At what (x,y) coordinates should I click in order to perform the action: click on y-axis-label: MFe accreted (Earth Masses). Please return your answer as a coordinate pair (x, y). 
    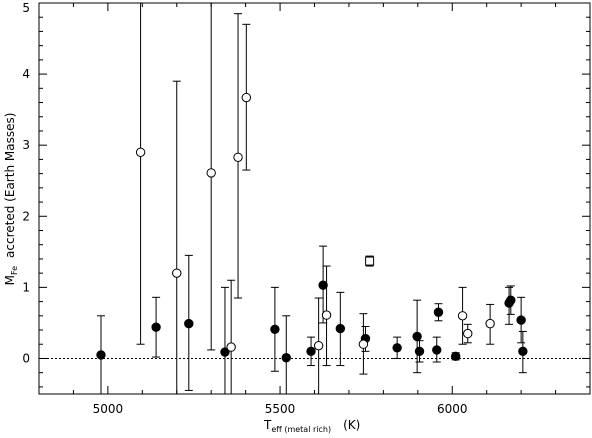
    Looking at the image, I should click on (11, 199).